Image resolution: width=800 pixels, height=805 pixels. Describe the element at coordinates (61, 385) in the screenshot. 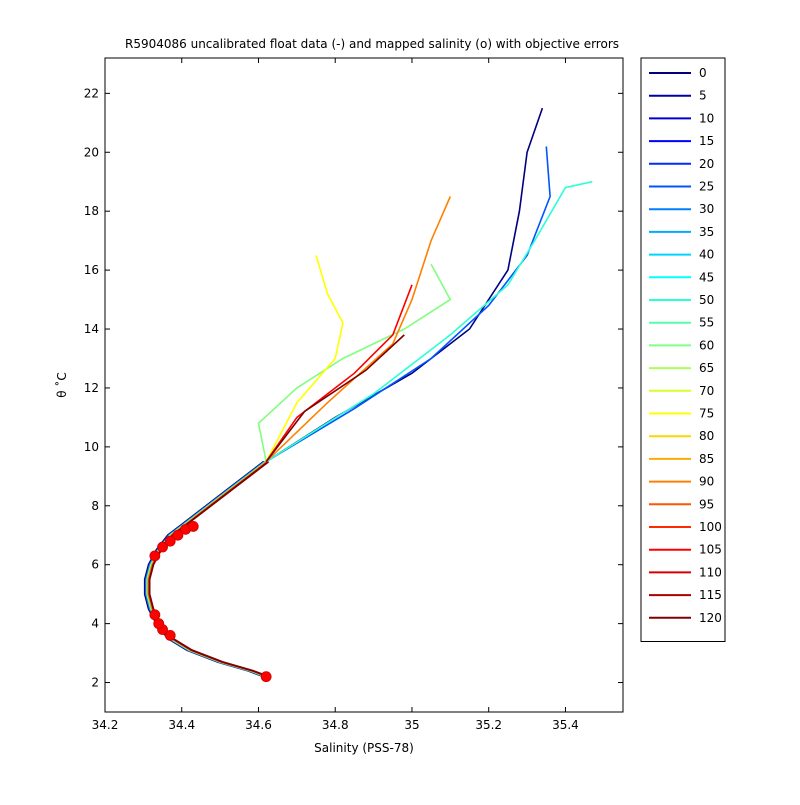

I see `y-axis-label: θ ˚C` at that location.